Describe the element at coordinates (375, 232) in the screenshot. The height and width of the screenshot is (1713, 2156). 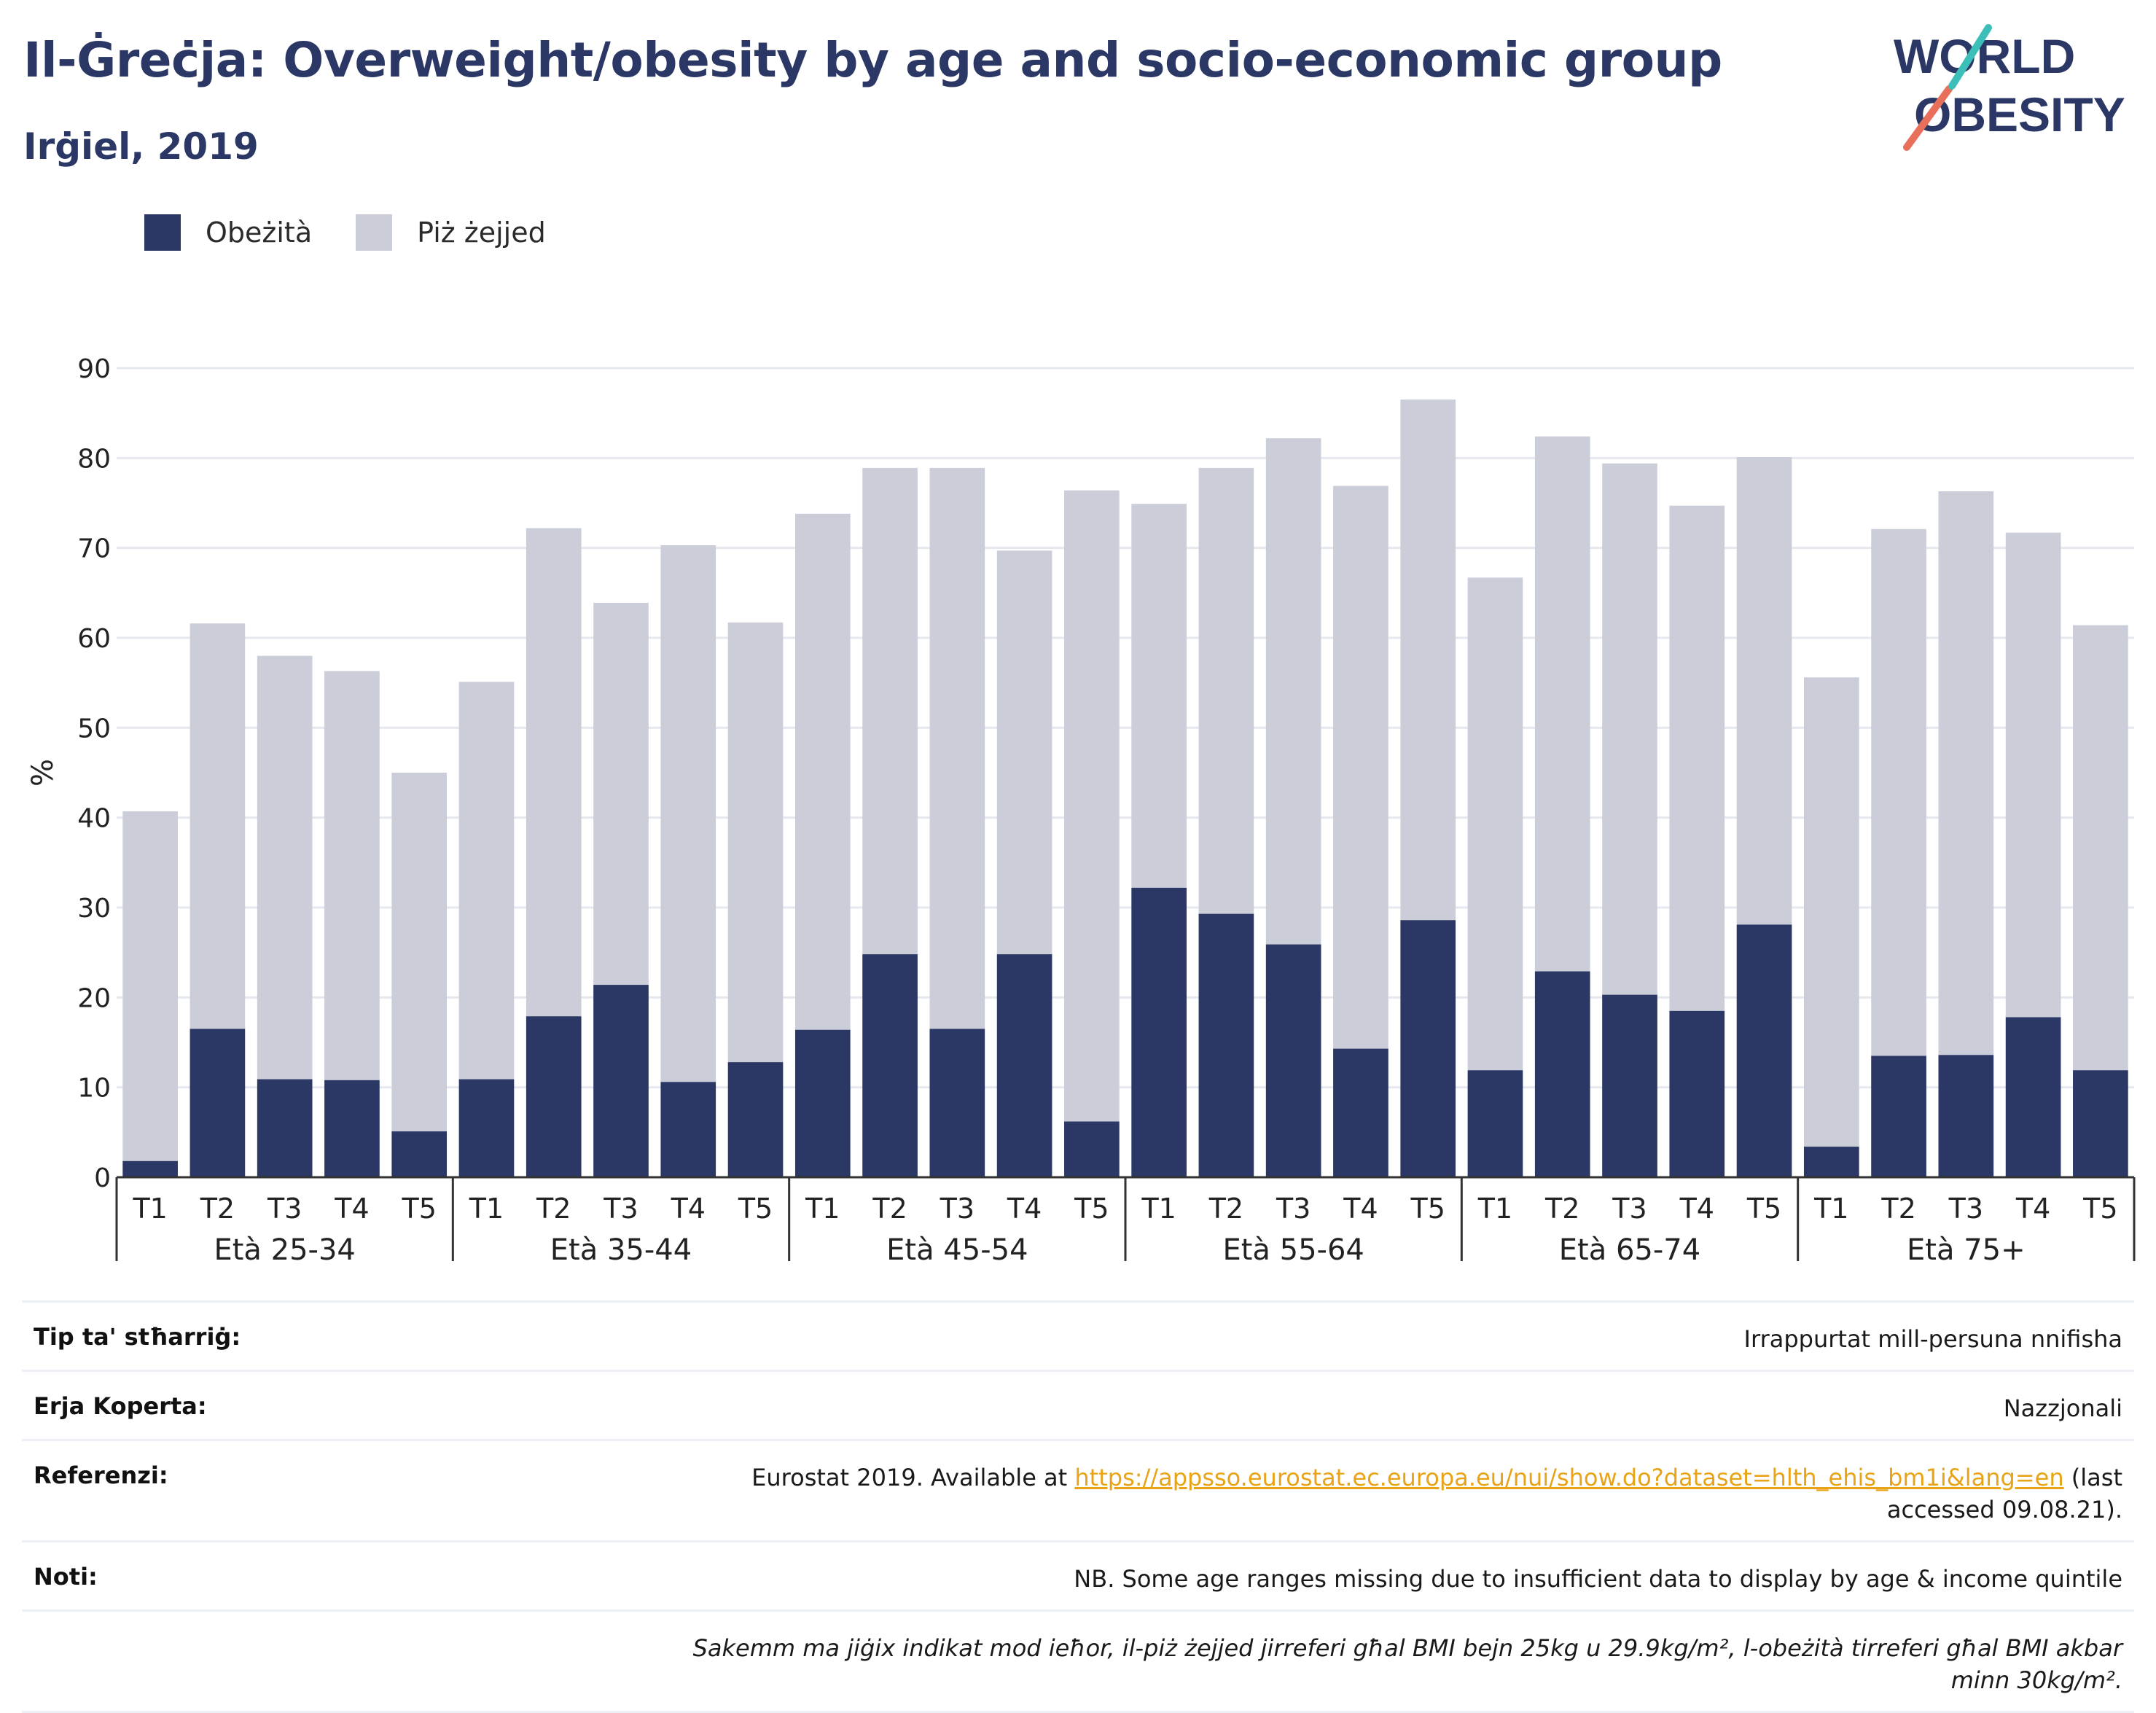
I see `legend-swatch-overweight` at that location.